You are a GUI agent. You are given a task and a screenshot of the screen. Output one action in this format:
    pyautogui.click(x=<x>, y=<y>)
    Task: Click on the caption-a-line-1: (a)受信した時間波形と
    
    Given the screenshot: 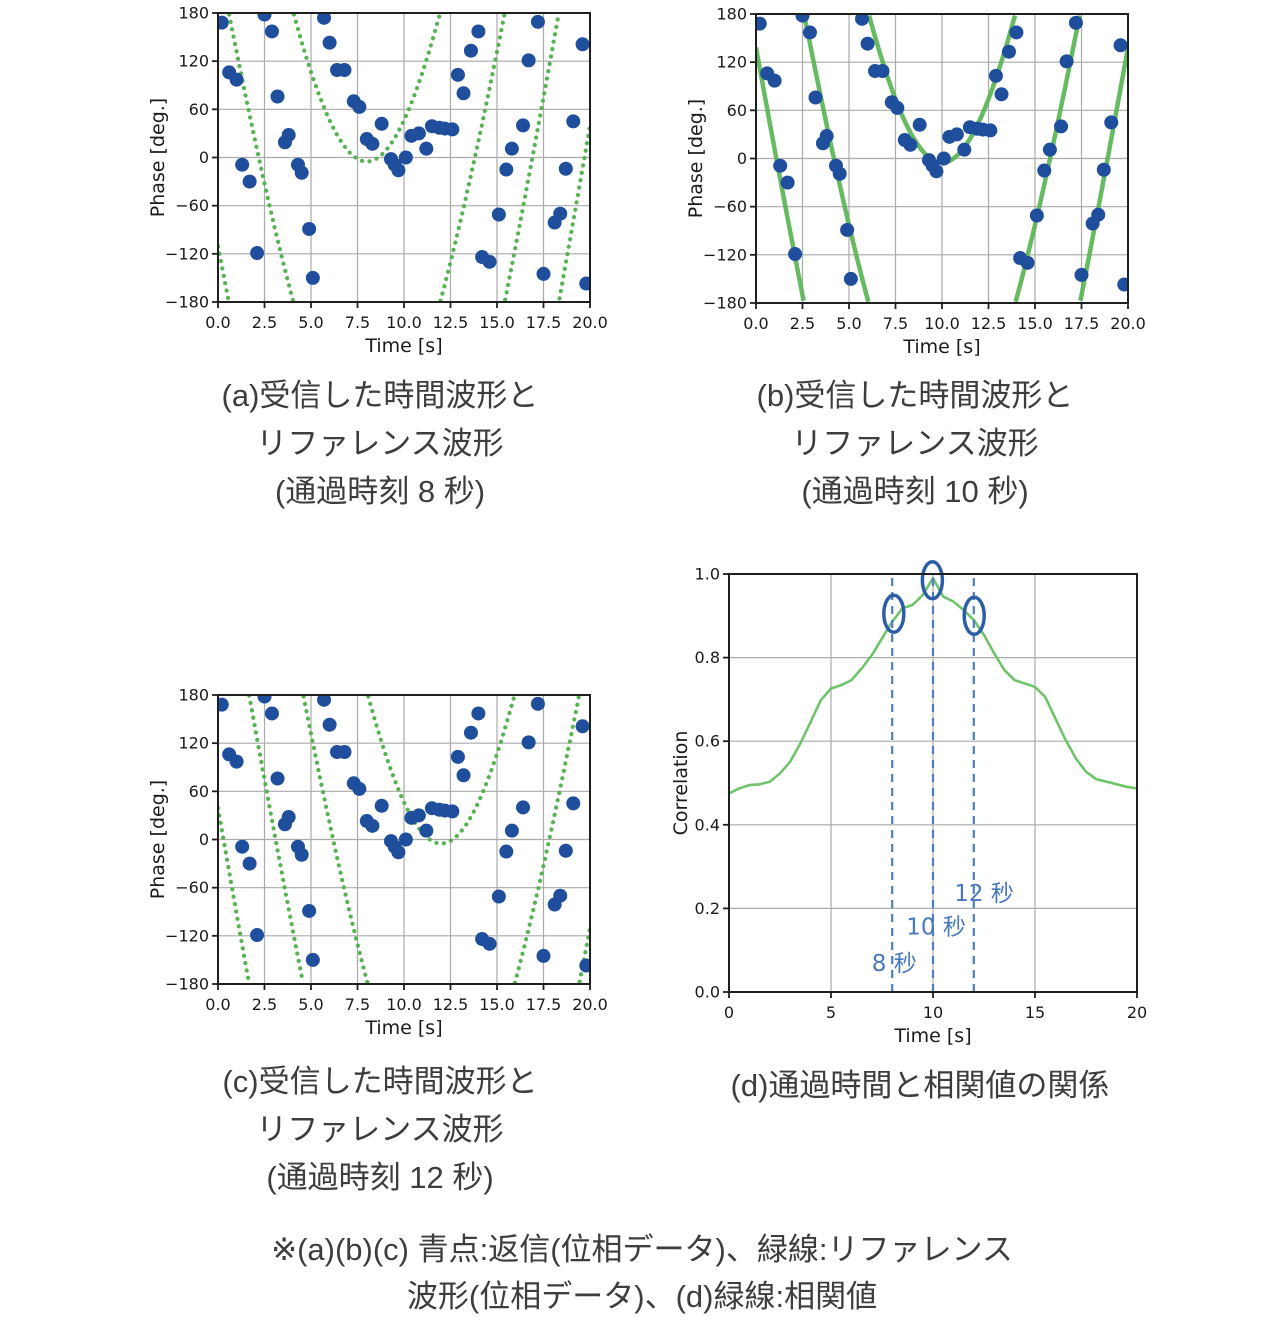 What is the action you would take?
    pyautogui.click(x=380, y=395)
    